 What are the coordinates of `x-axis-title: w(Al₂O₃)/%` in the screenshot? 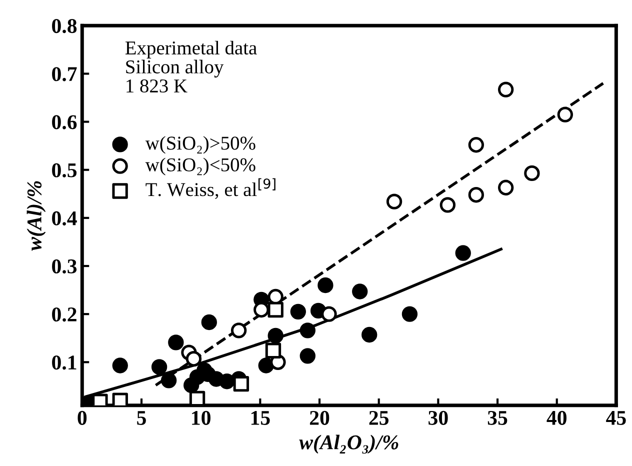 It's located at (348, 444).